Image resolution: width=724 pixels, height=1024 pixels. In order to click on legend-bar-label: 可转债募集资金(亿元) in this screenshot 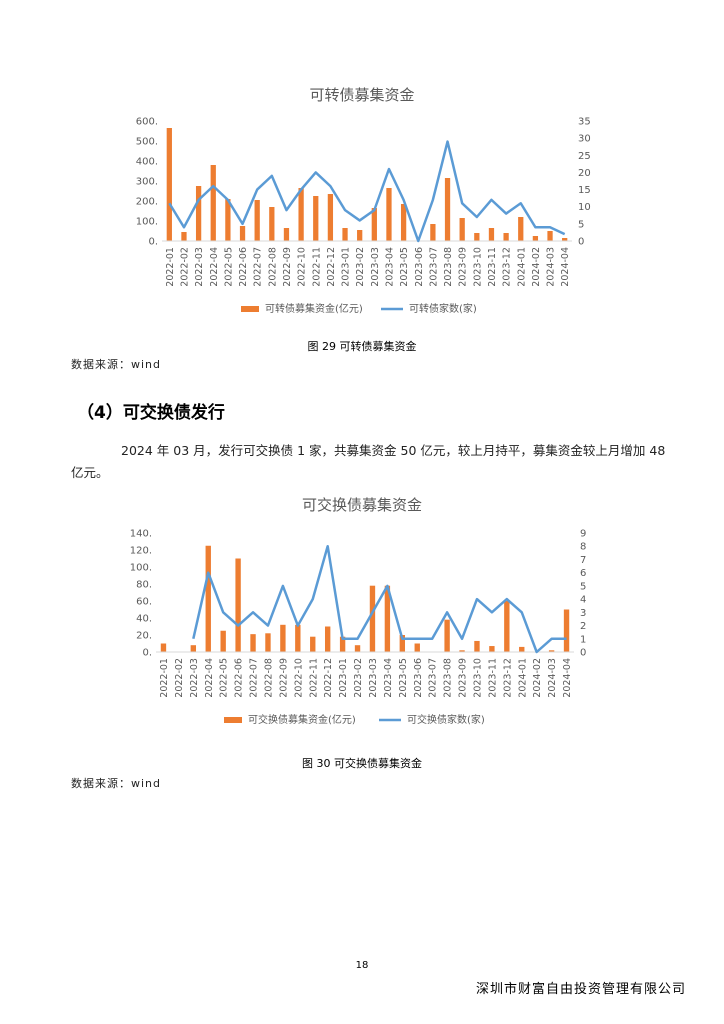, I will do `click(314, 308)`.